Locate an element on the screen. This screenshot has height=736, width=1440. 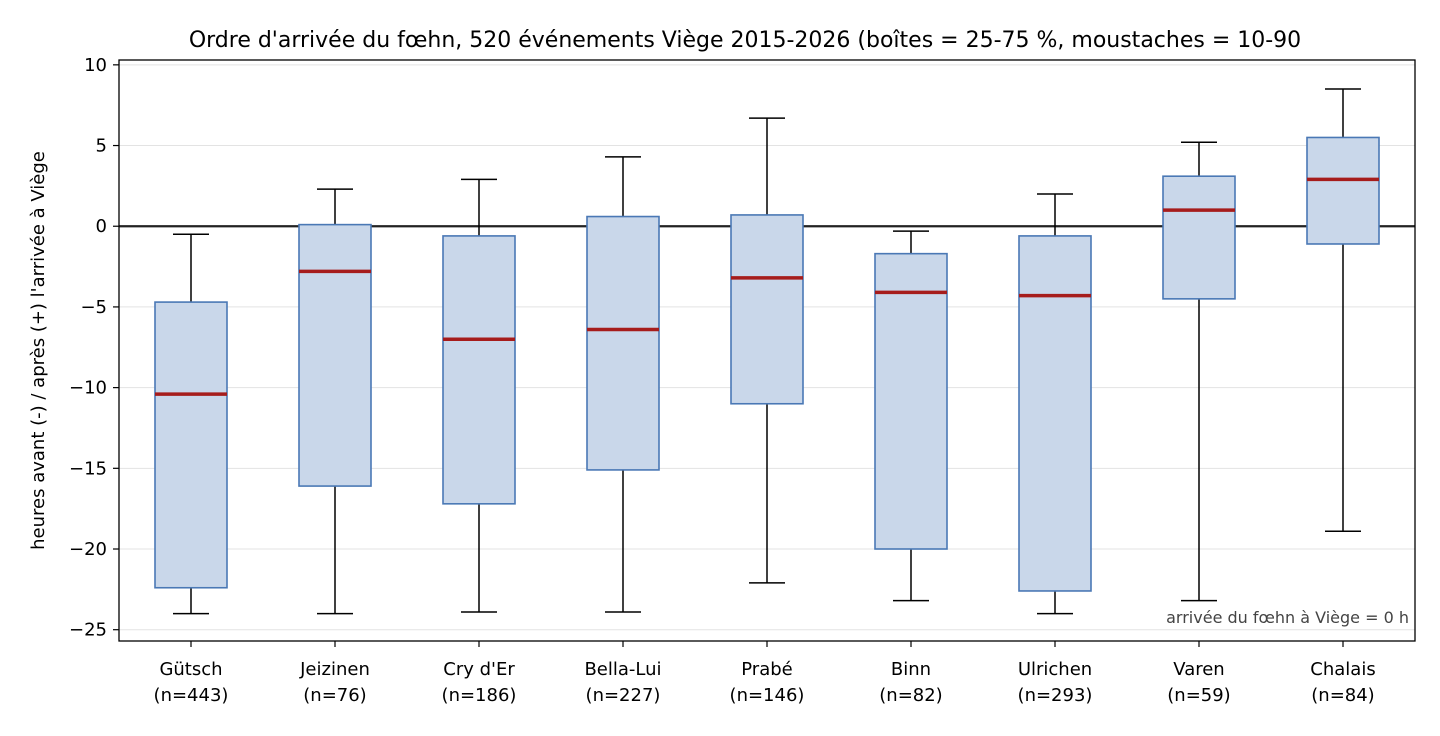
x-tick-label-station: Jeizinen is located at coordinates (334, 669).